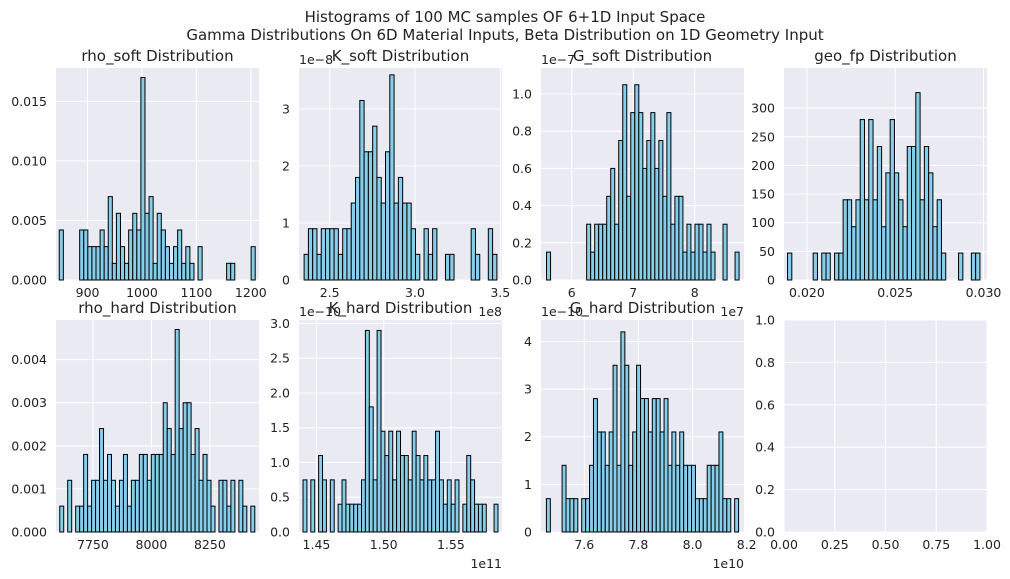 The height and width of the screenshot is (579, 1010). What do you see at coordinates (807, 292) in the screenshot?
I see `x-tick-label: 0.020` at bounding box center [807, 292].